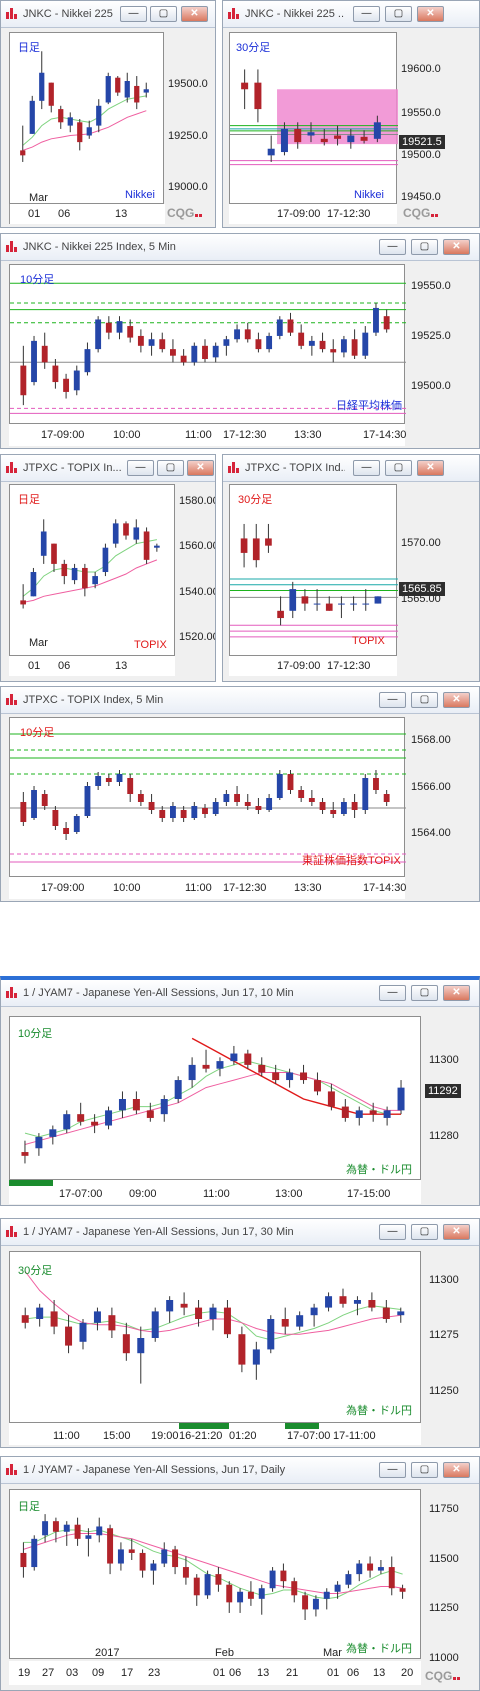  Describe the element at coordinates (422, 589) in the screenshot. I see `last-price-badge: 1565.85` at that location.